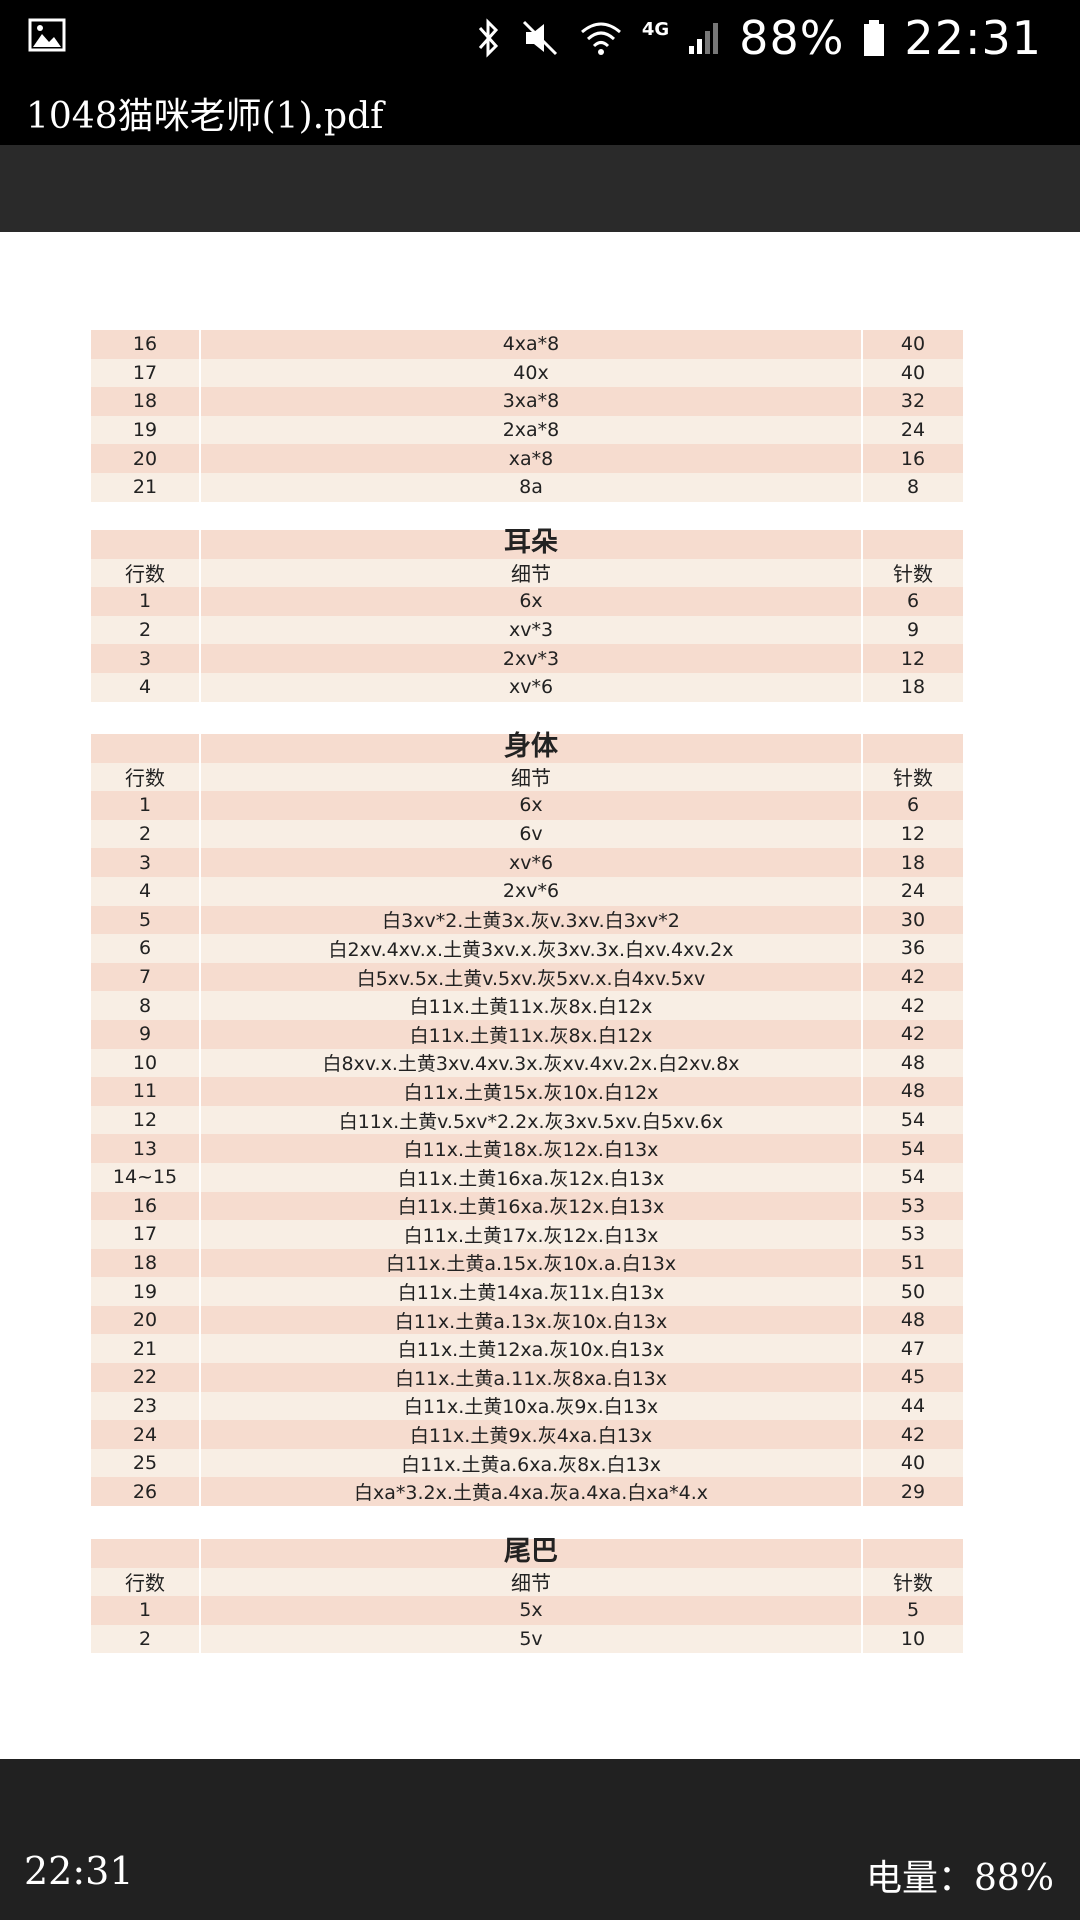  What do you see at coordinates (531, 891) in the screenshot?
I see `detail-cell: 2xv*6` at bounding box center [531, 891].